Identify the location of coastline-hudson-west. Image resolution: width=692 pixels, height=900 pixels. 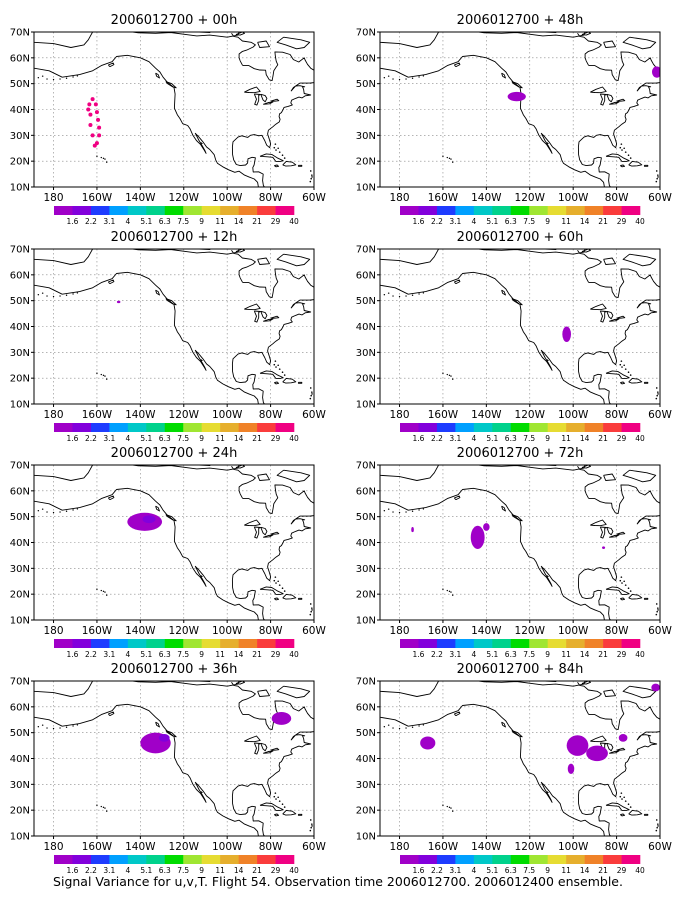
(243, 264).